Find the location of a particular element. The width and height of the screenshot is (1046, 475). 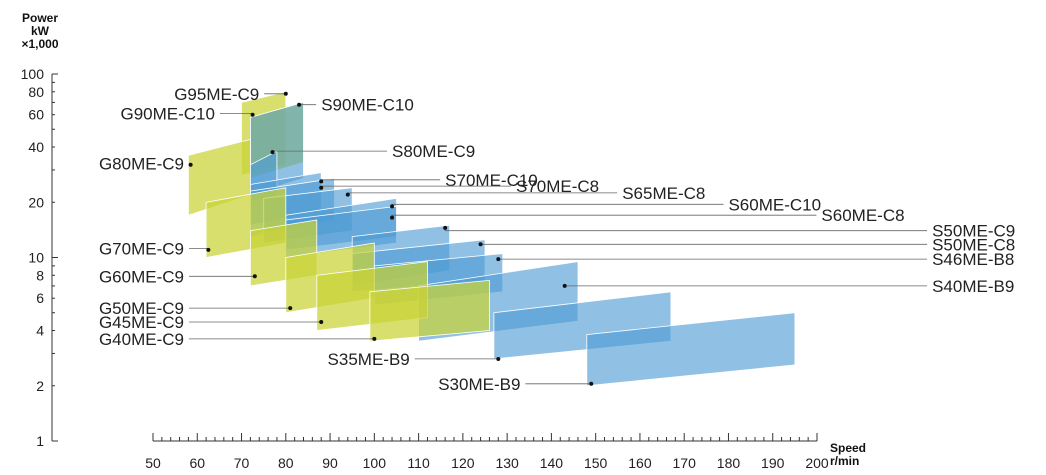

engine-label-s80me-c9: S80ME-C9 is located at coordinates (433, 151).